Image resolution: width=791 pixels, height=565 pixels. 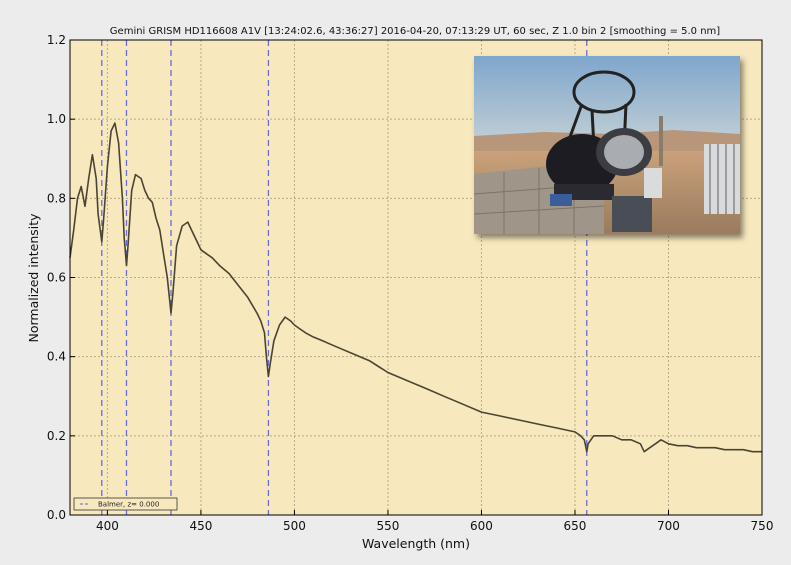 What do you see at coordinates (294, 526) in the screenshot?
I see `x-tick-label: 500` at bounding box center [294, 526].